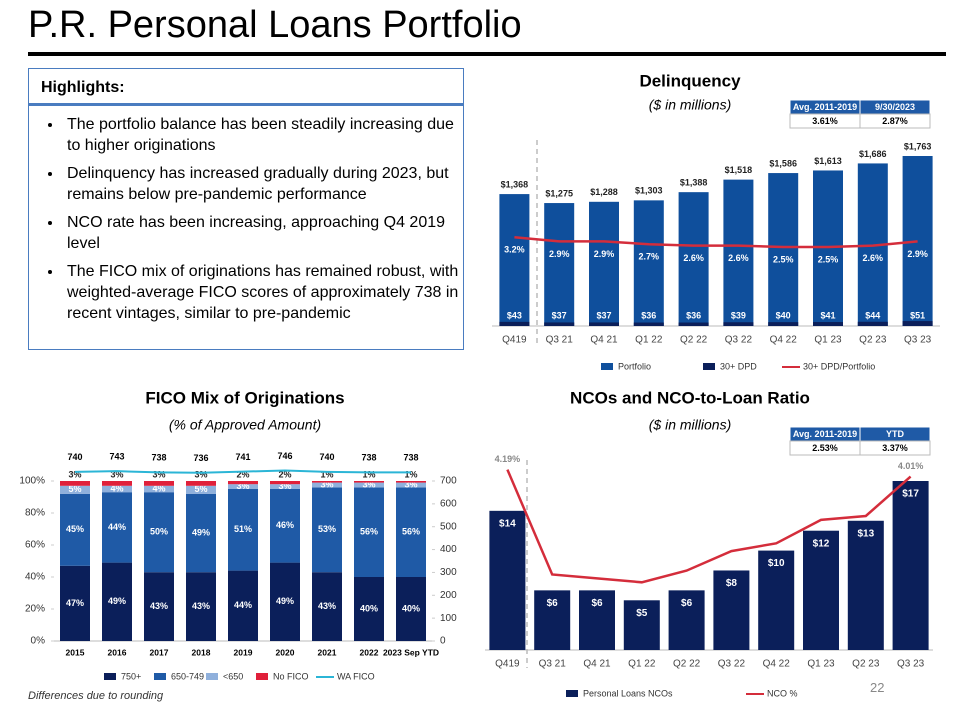 This screenshot has width=960, height=720. I want to click on value-label: $1,388, so click(694, 183).